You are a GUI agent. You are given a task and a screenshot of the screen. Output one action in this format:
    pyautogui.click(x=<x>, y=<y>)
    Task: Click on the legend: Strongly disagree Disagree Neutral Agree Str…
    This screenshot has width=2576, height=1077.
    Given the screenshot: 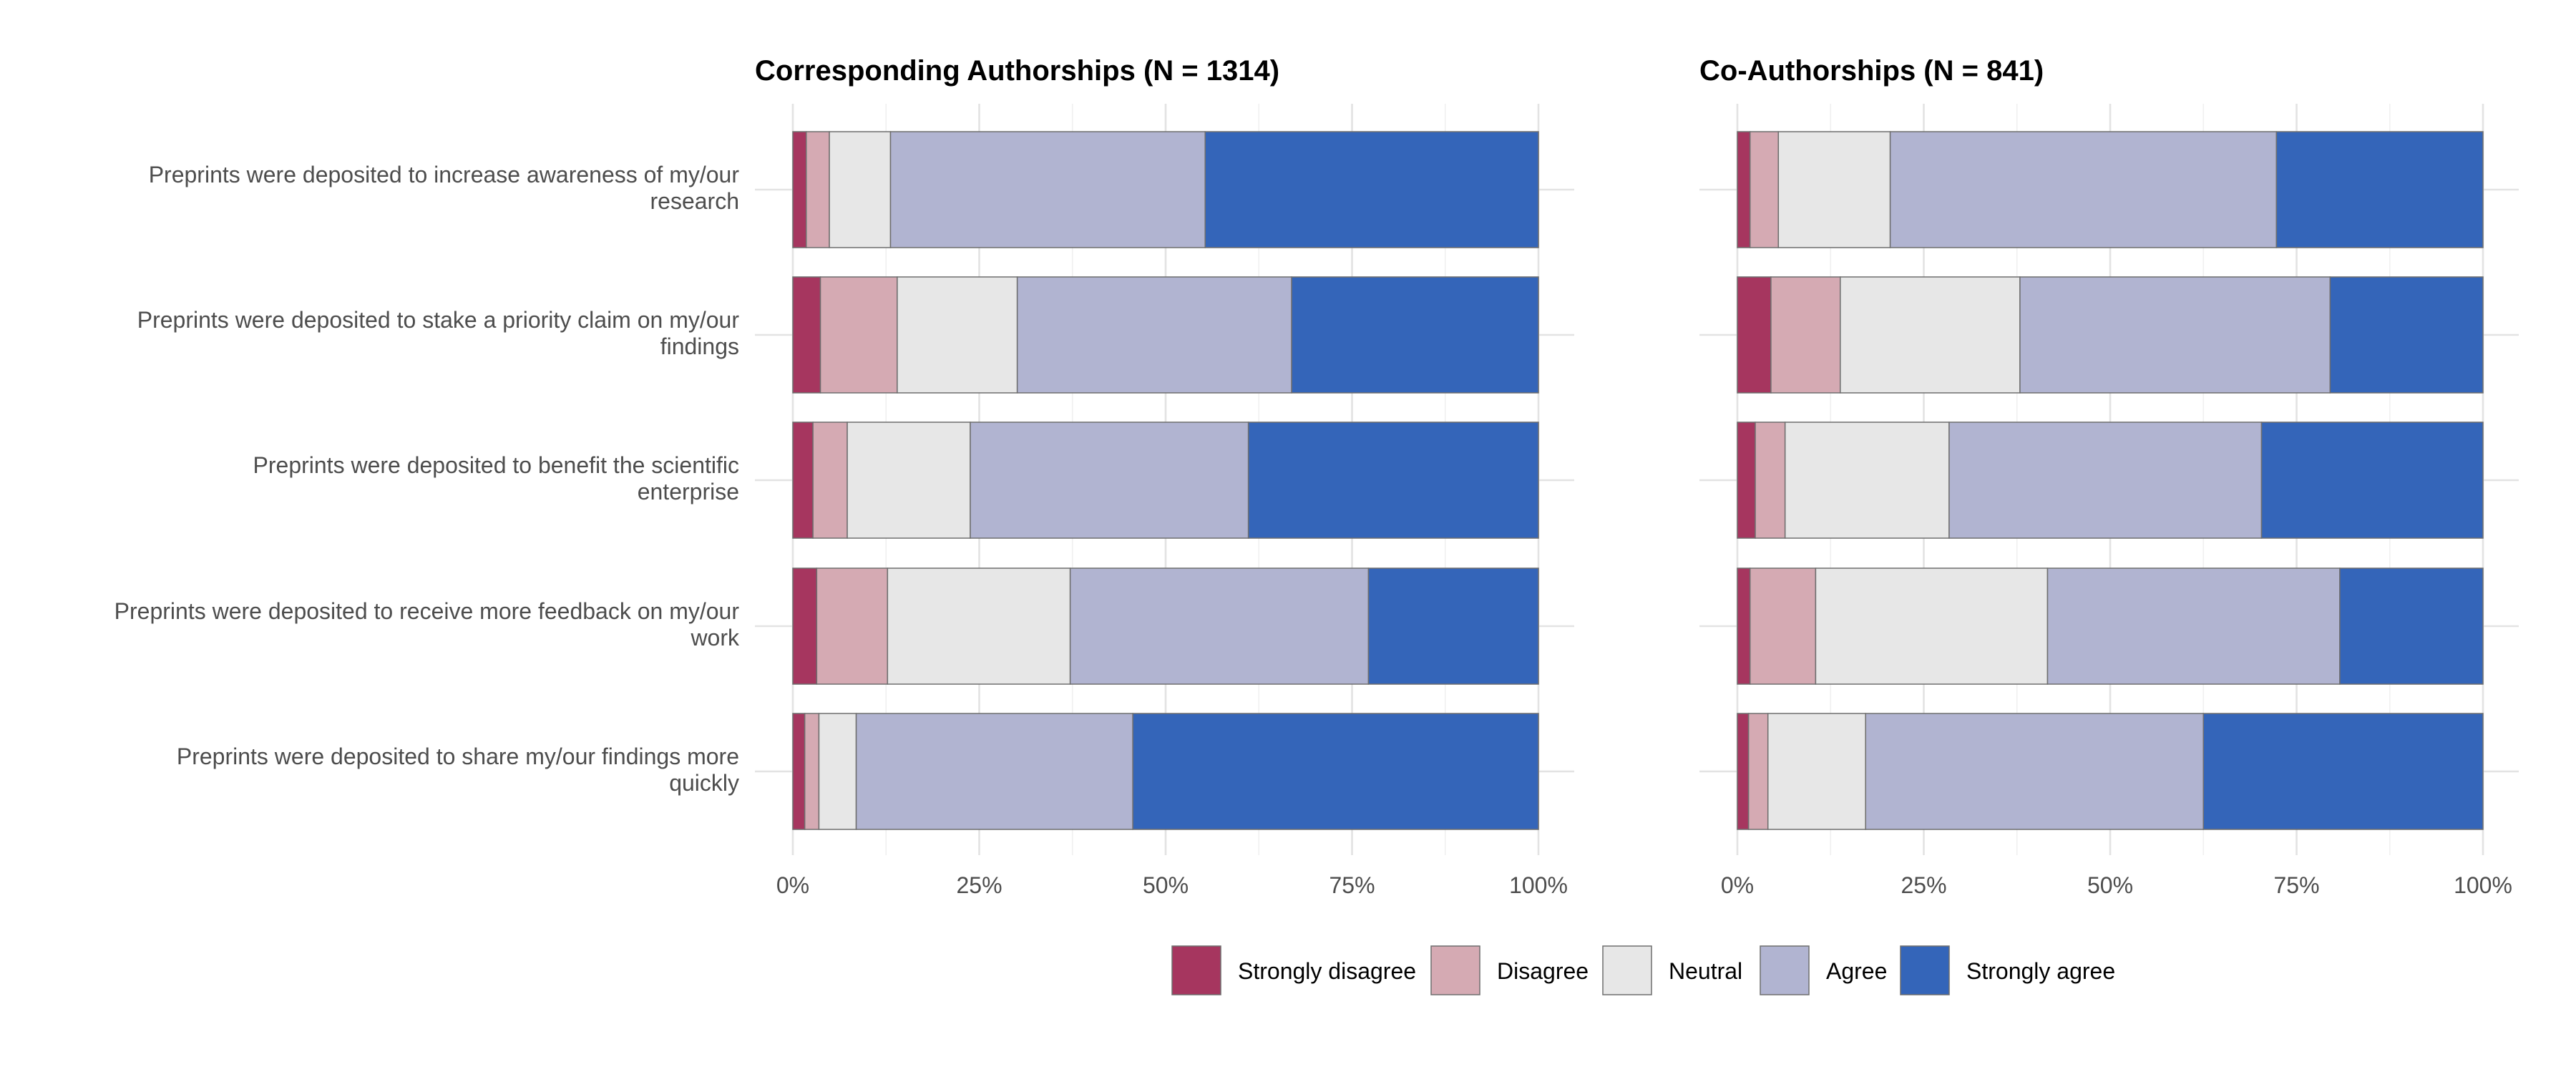 What is the action you would take?
    pyautogui.click(x=1643, y=970)
    